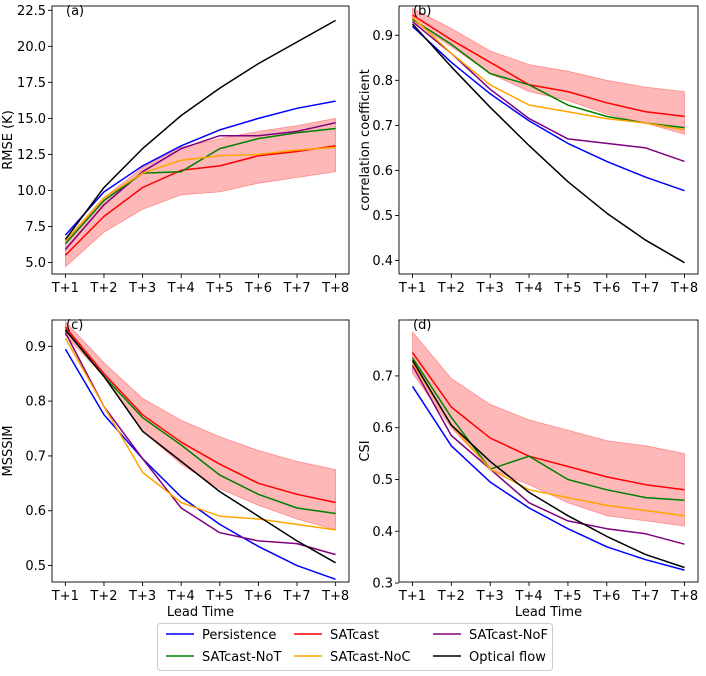  Describe the element at coordinates (74, 325) in the screenshot. I see `panel-label: (c)` at that location.